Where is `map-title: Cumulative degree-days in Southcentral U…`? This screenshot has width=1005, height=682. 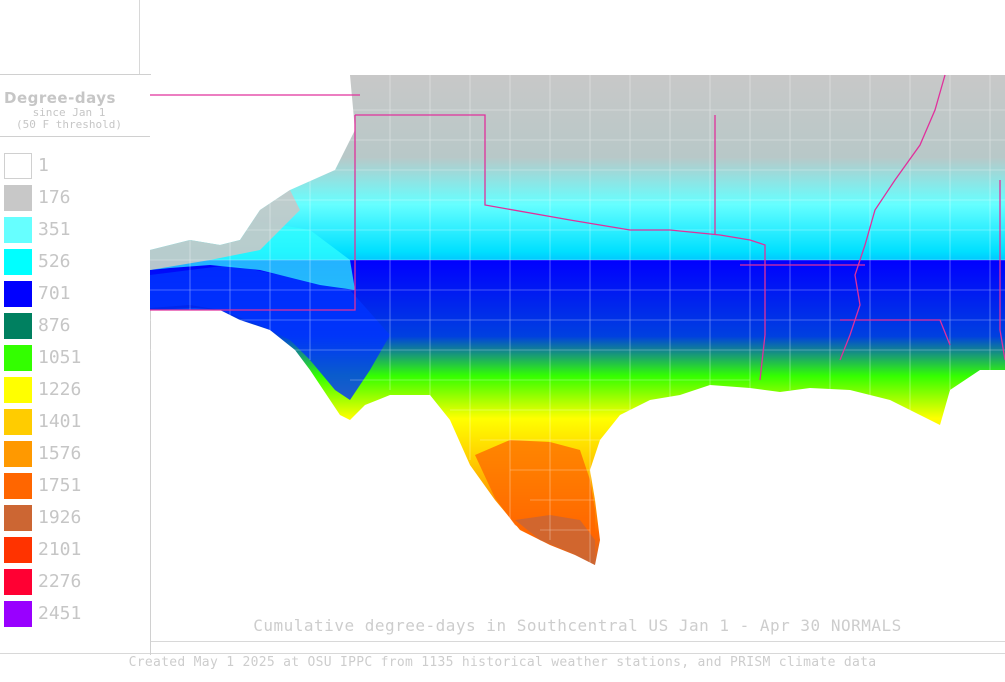
map-title: Cumulative degree-days in Southcentral U… is located at coordinates (577, 625).